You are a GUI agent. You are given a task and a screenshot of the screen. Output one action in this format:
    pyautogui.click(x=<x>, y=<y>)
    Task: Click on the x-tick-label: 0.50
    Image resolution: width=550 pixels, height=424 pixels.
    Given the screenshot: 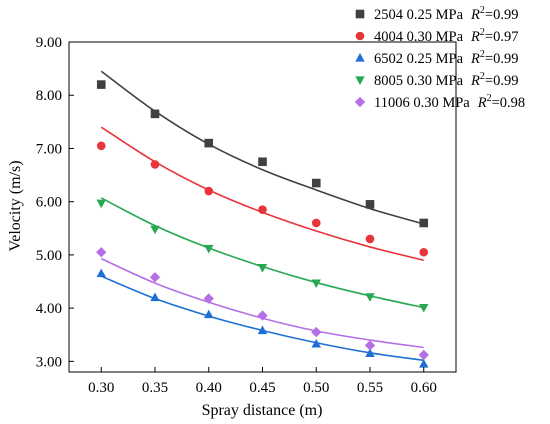 What is the action you would take?
    pyautogui.click(x=316, y=388)
    